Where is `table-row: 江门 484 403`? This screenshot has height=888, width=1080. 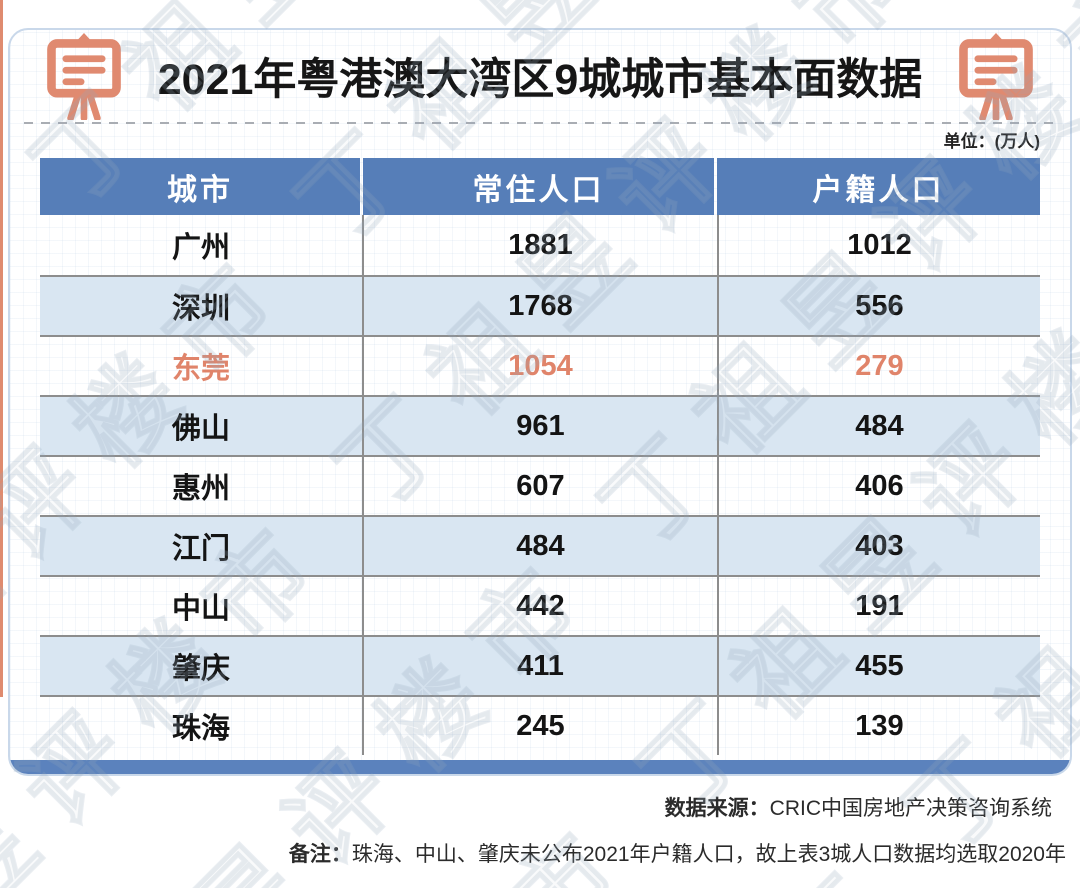
table-row: 江门 484 403 is located at coordinates (540, 545).